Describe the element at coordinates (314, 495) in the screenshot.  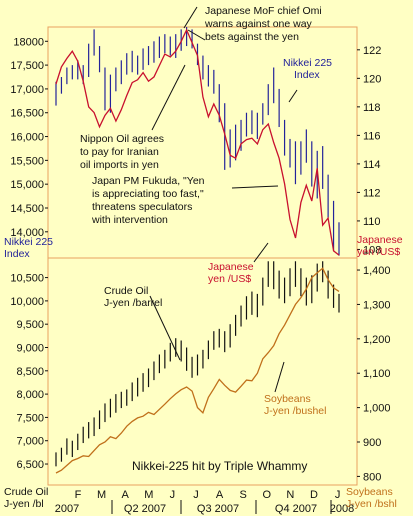
I see `x-month-label: D` at that location.